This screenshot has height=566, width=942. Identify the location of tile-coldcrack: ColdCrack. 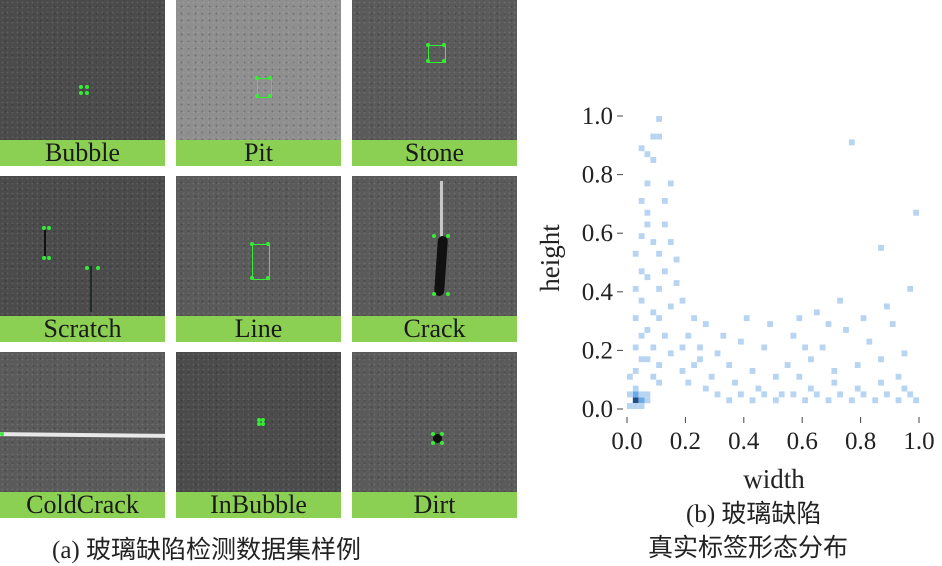
(82, 435).